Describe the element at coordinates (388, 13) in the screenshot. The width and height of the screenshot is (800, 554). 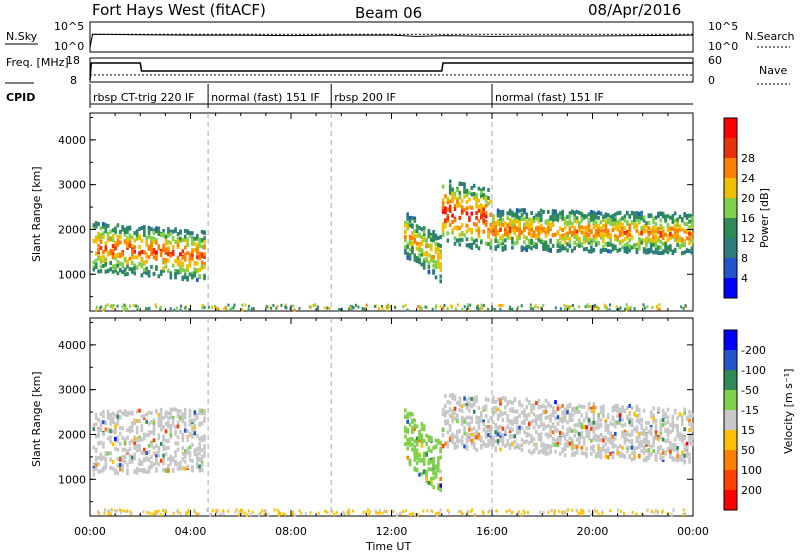
I see `beam-label: Beam 06` at that location.